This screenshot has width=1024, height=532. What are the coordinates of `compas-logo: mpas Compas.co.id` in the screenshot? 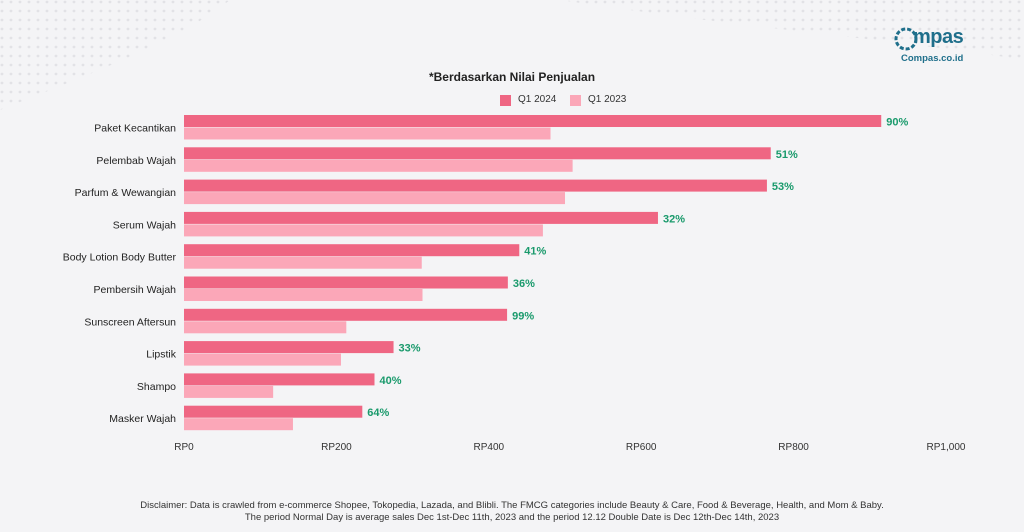 It's located at (933, 46).